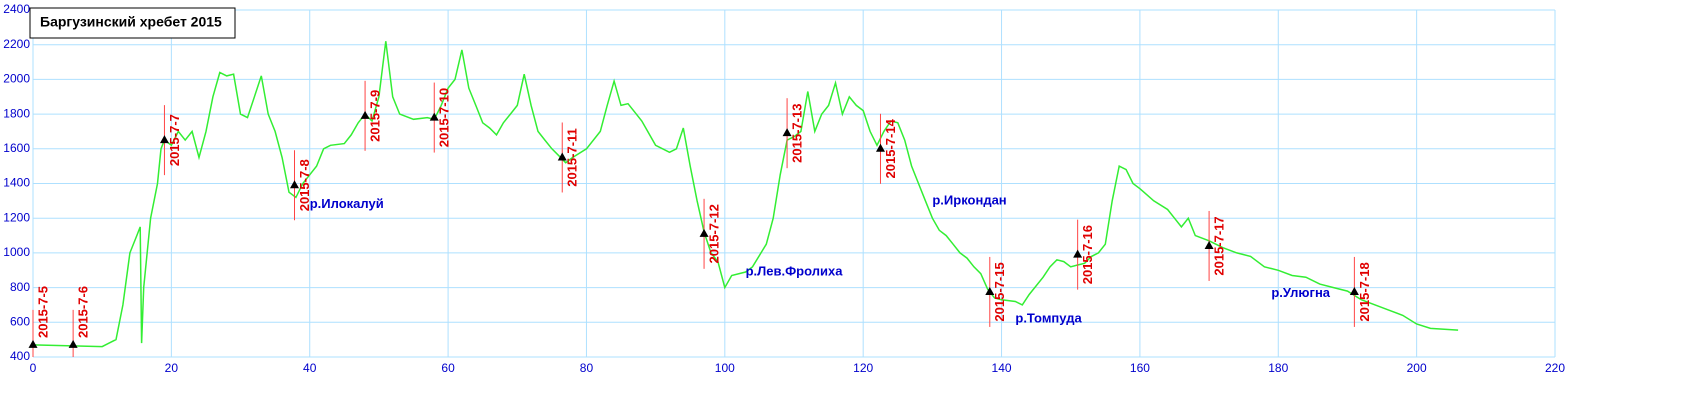 The height and width of the screenshot is (400, 1683). What do you see at coordinates (1300, 292) in the screenshot?
I see `river-label: р.Улюгна` at bounding box center [1300, 292].